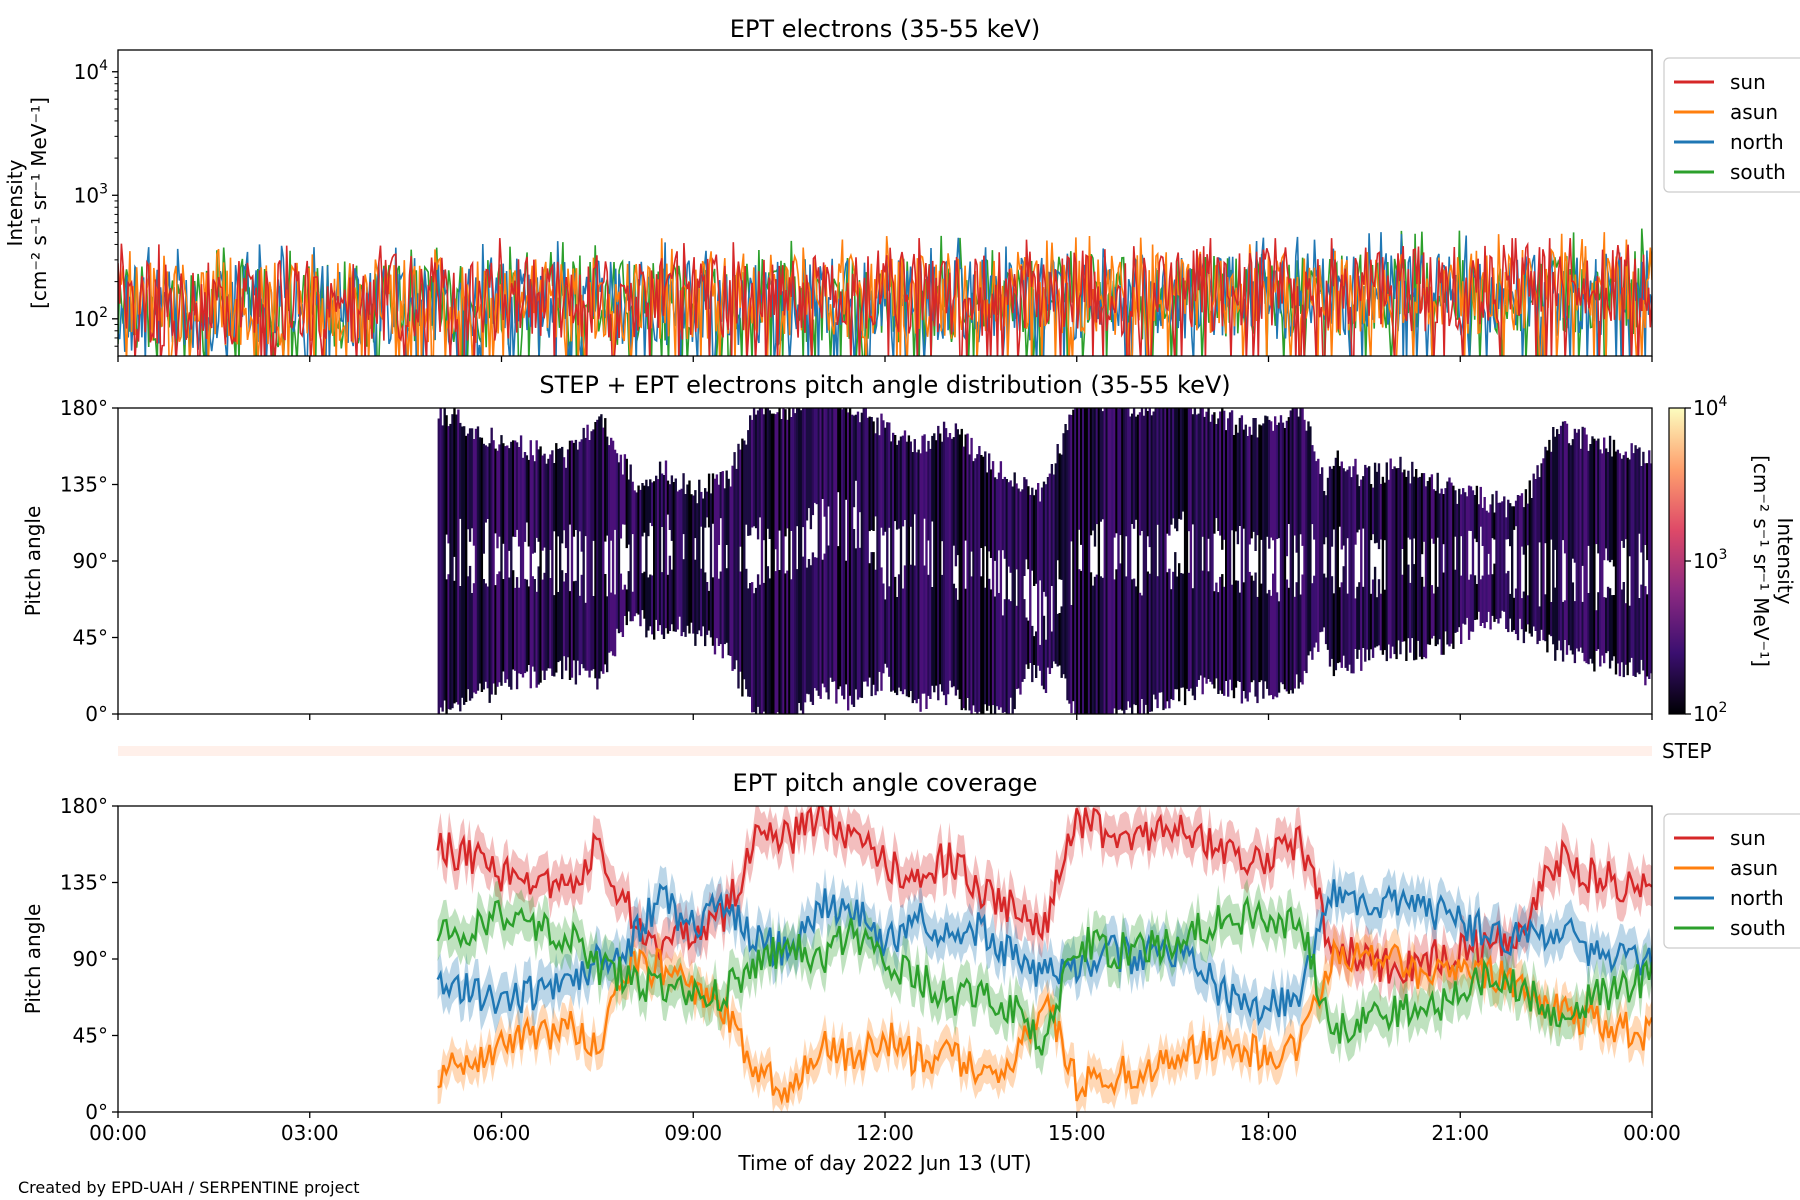 The height and width of the screenshot is (1200, 1800). What do you see at coordinates (1754, 112) in the screenshot?
I see `legend-label-asun: asun` at bounding box center [1754, 112].